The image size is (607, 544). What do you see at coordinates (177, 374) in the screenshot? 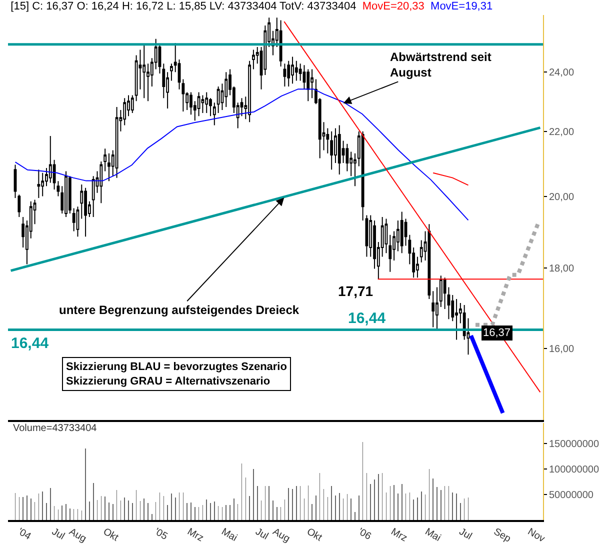
I see `annotation: Skizzierung BLAU = bevorzugtes Szenario Skizzierung GRAU = Alternativszenario` at bounding box center [177, 374].